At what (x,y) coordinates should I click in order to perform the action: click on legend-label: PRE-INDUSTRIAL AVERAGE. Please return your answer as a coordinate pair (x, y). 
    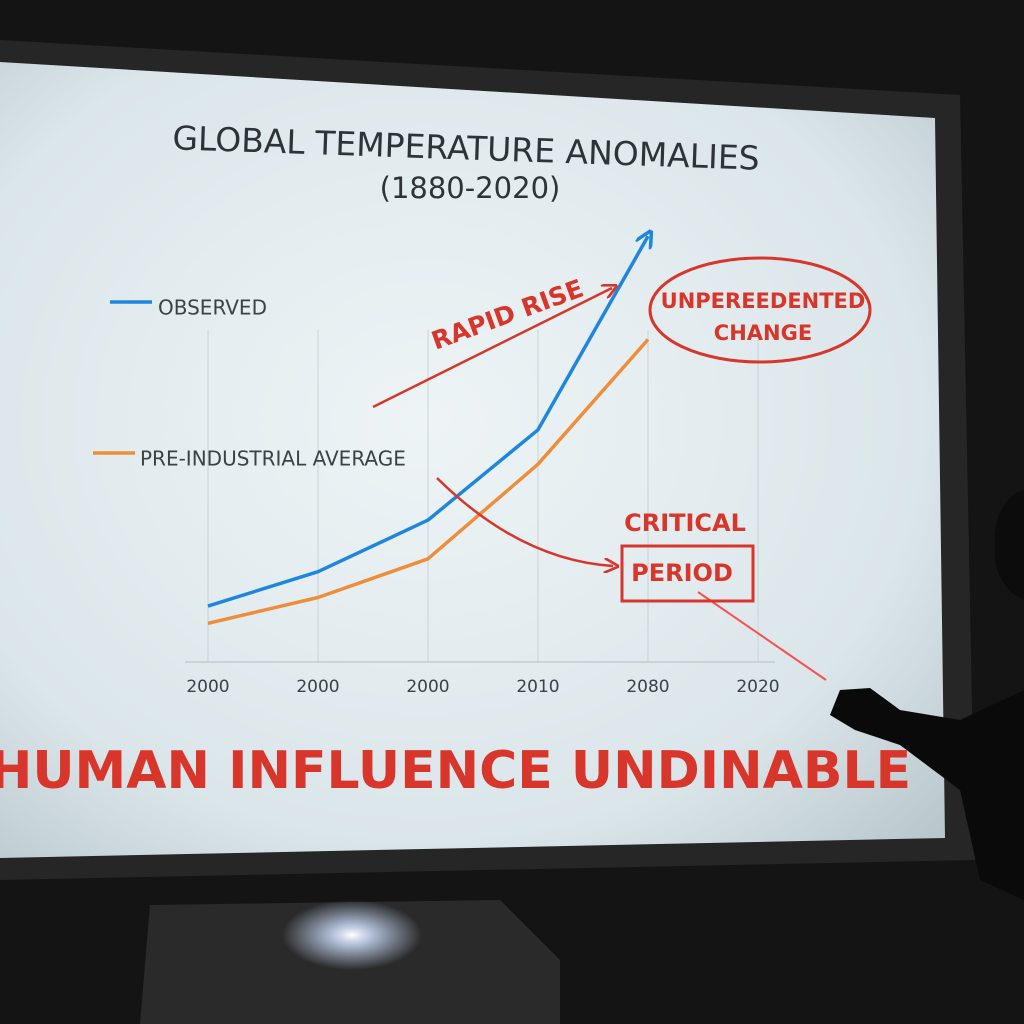
    Looking at the image, I should click on (273, 459).